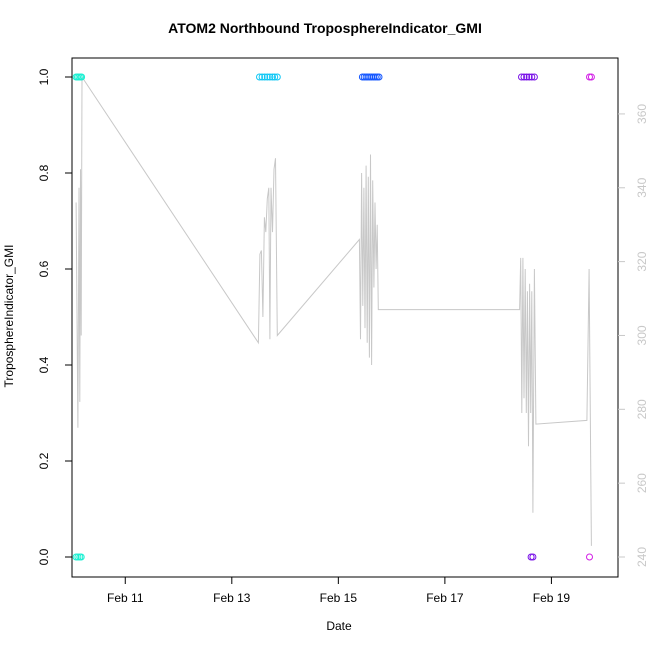 Image resolution: width=650 pixels, height=650 pixels. Describe the element at coordinates (552, 598) in the screenshot. I see `x-tick-label: Feb 19` at that location.